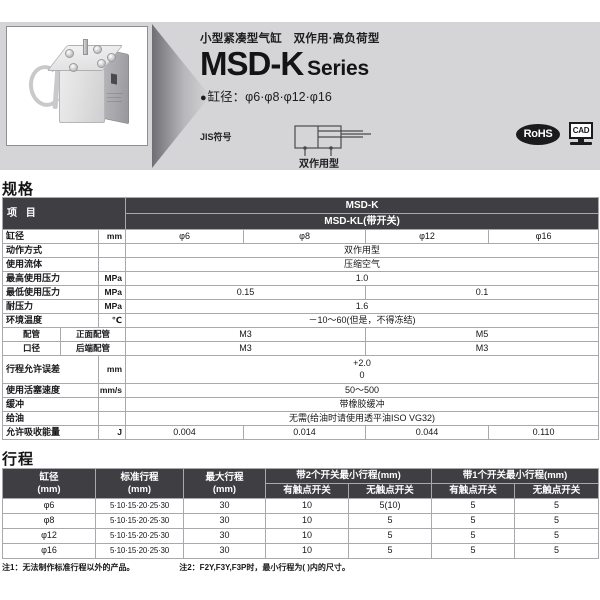 The width and height of the screenshot is (600, 600). I want to click on cad-base, so click(581, 143).